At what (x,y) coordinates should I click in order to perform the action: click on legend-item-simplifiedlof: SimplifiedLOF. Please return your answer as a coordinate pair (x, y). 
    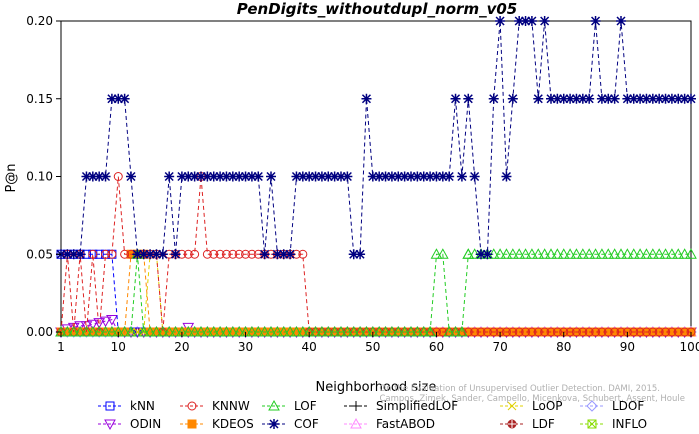
    Looking at the image, I should click on (401, 406).